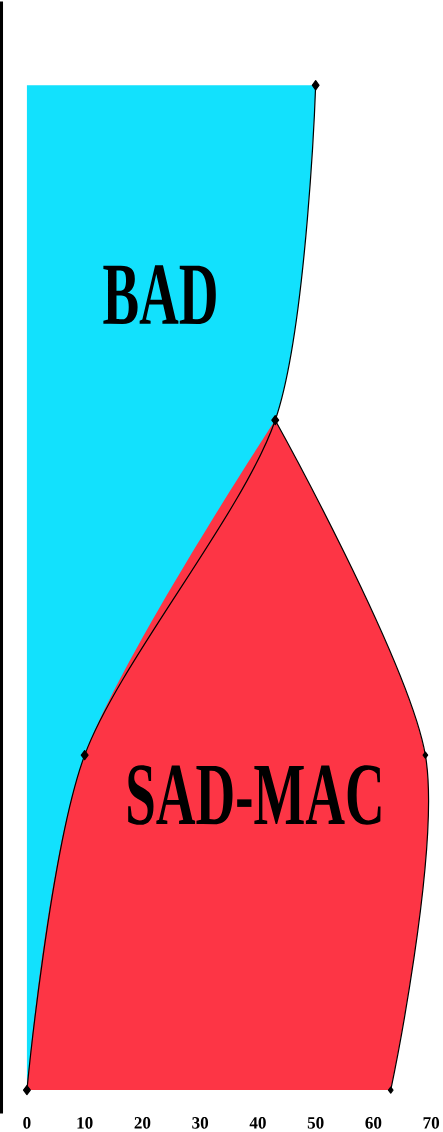 Image resolution: width=443 pixels, height=1132 pixels. Describe the element at coordinates (254, 795) in the screenshot. I see `series-label: SAD-MAC` at that location.